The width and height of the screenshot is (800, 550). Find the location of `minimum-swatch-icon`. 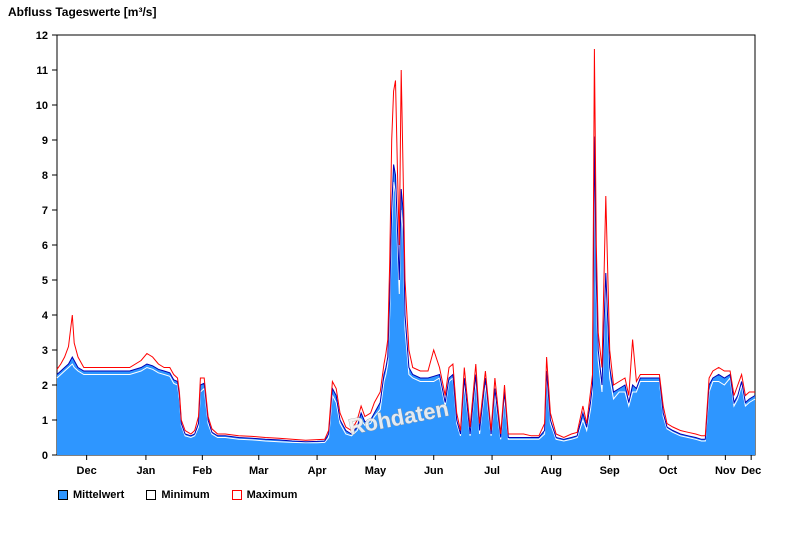

minimum-swatch-icon is located at coordinates (151, 495).